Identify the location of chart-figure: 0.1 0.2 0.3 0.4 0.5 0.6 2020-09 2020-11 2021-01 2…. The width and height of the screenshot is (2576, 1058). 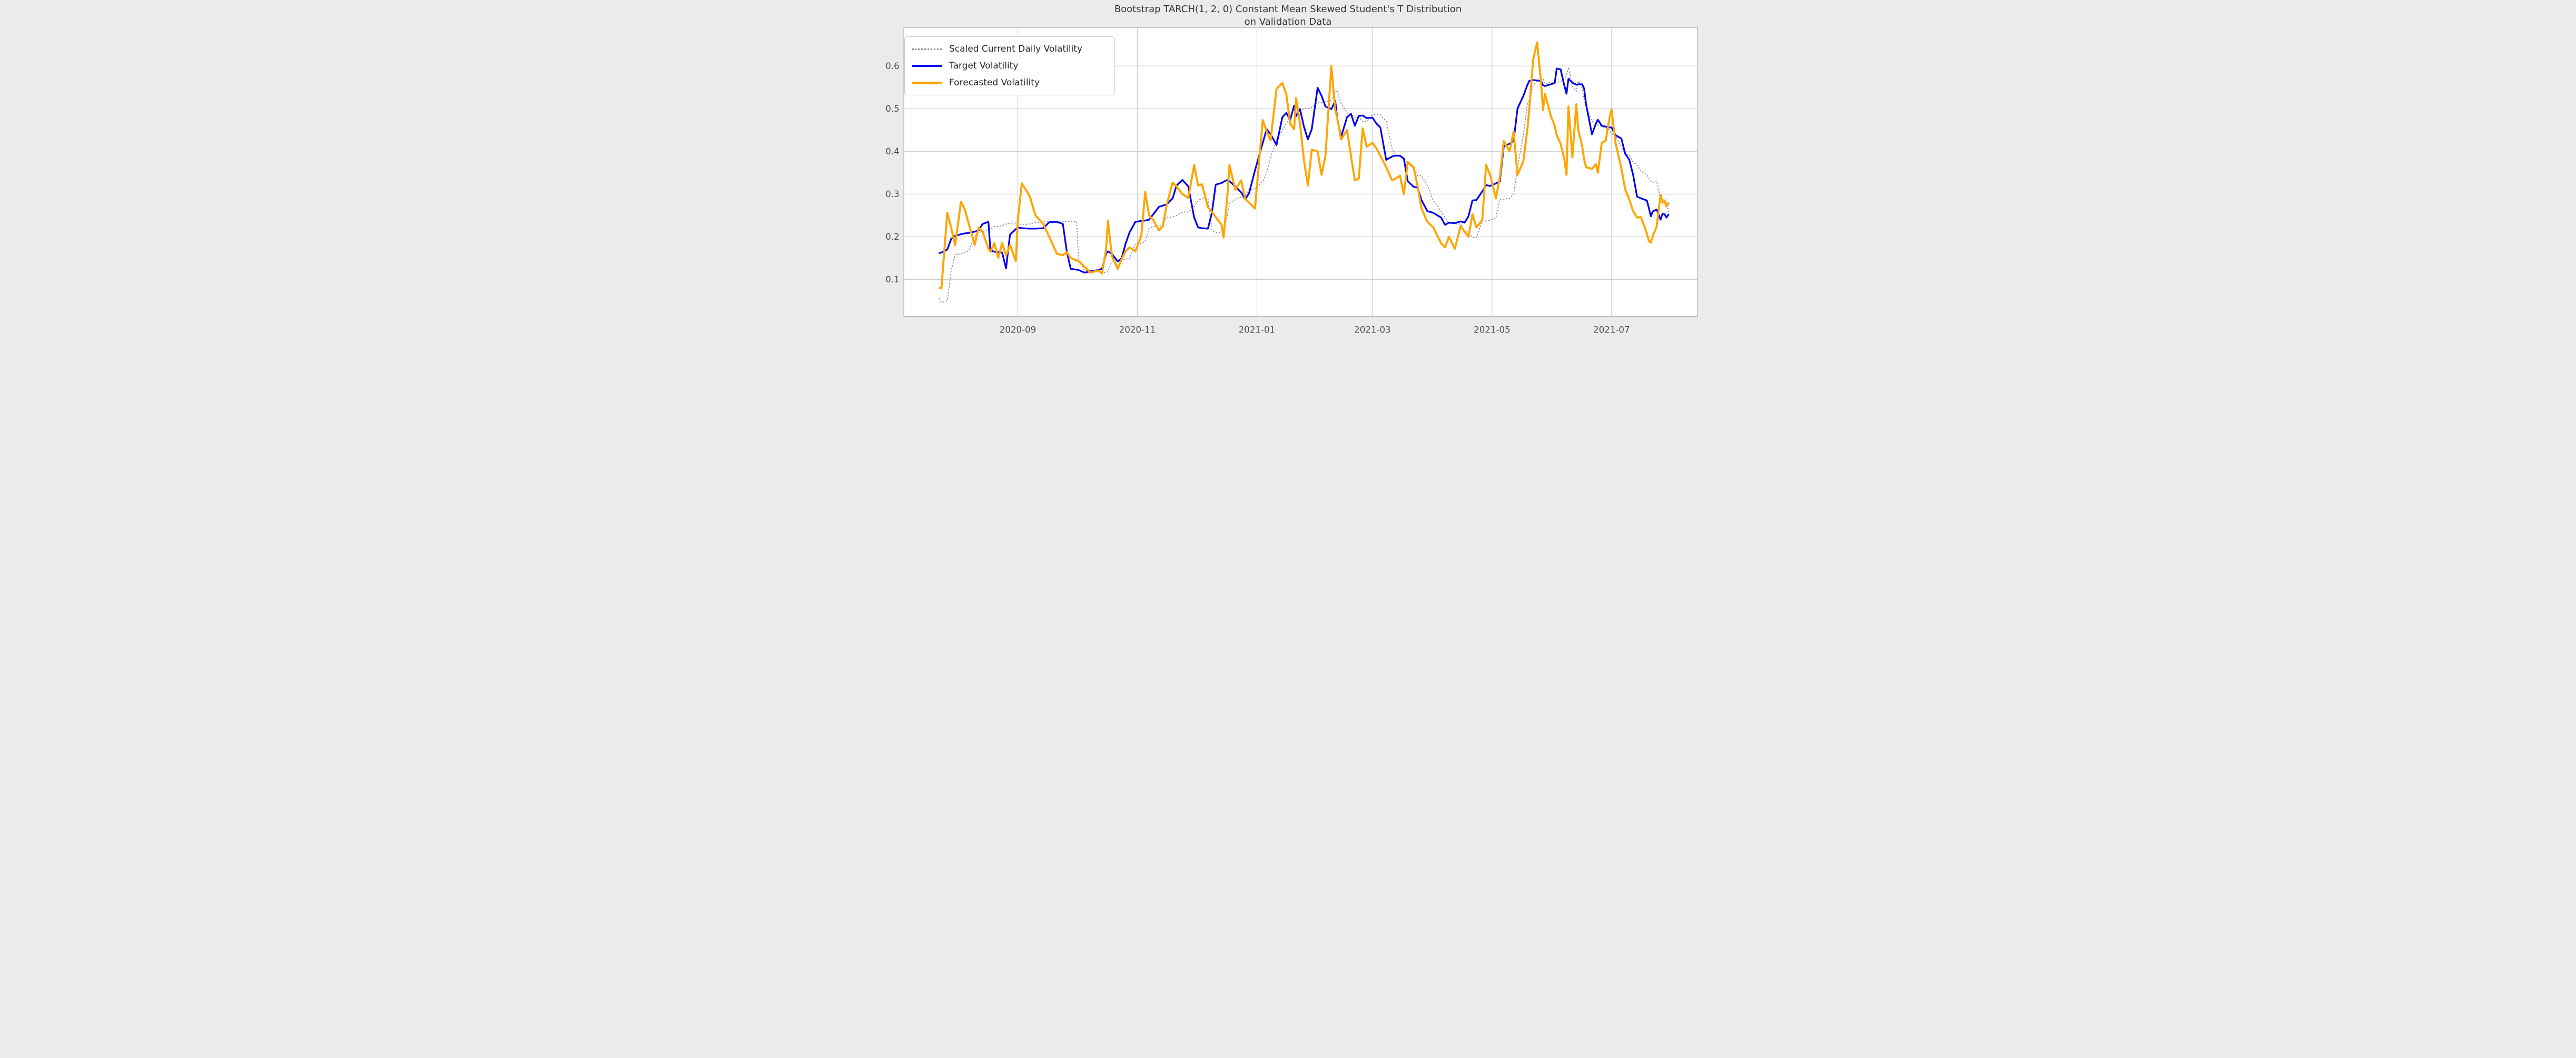
(1288, 169).